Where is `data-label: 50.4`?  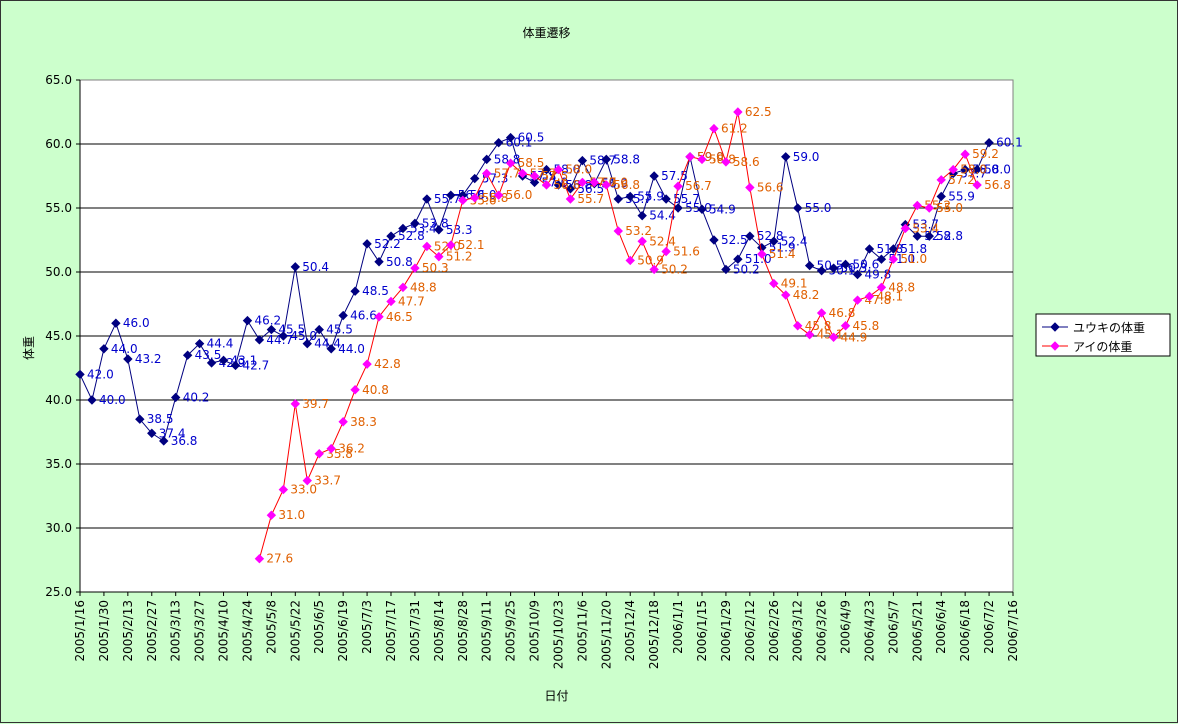
data-label: 50.4 is located at coordinates (315, 267).